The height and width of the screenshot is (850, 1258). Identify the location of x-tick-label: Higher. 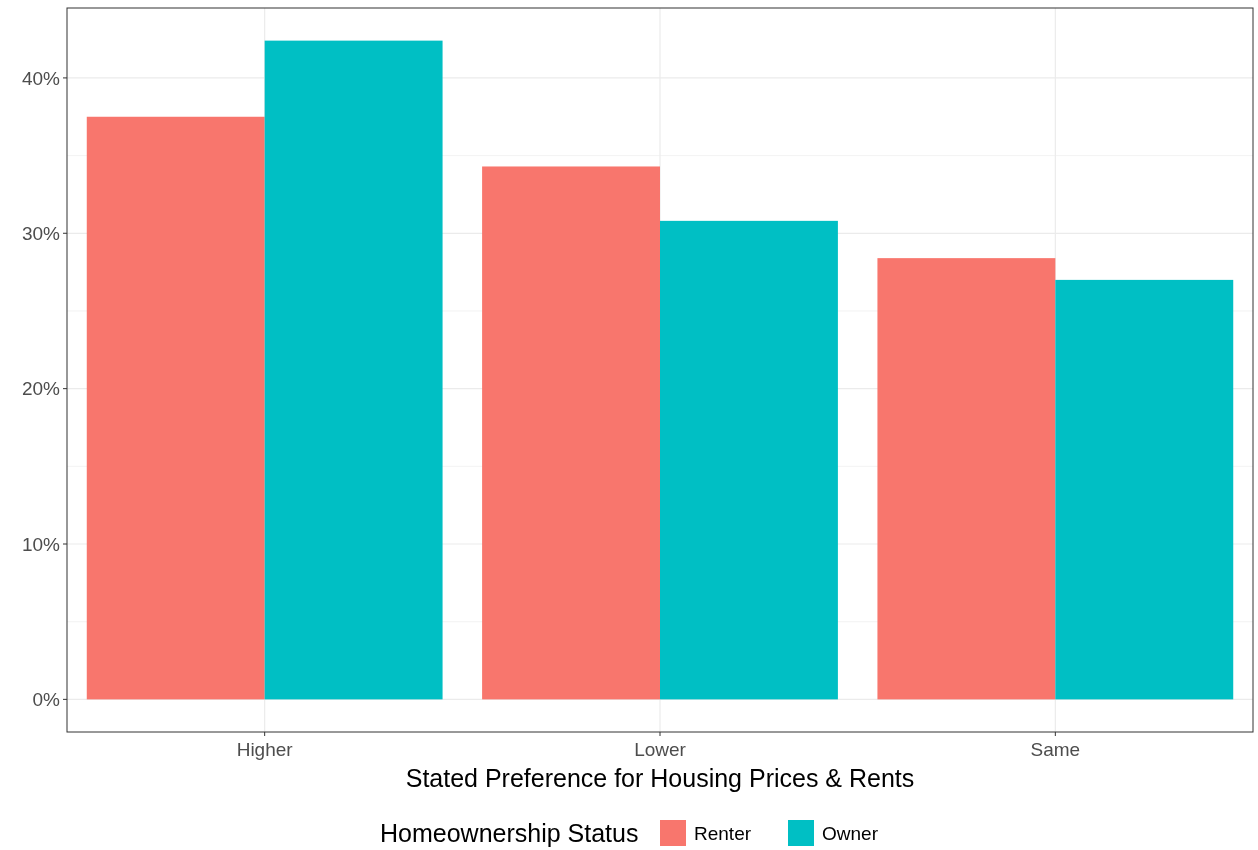
(265, 749).